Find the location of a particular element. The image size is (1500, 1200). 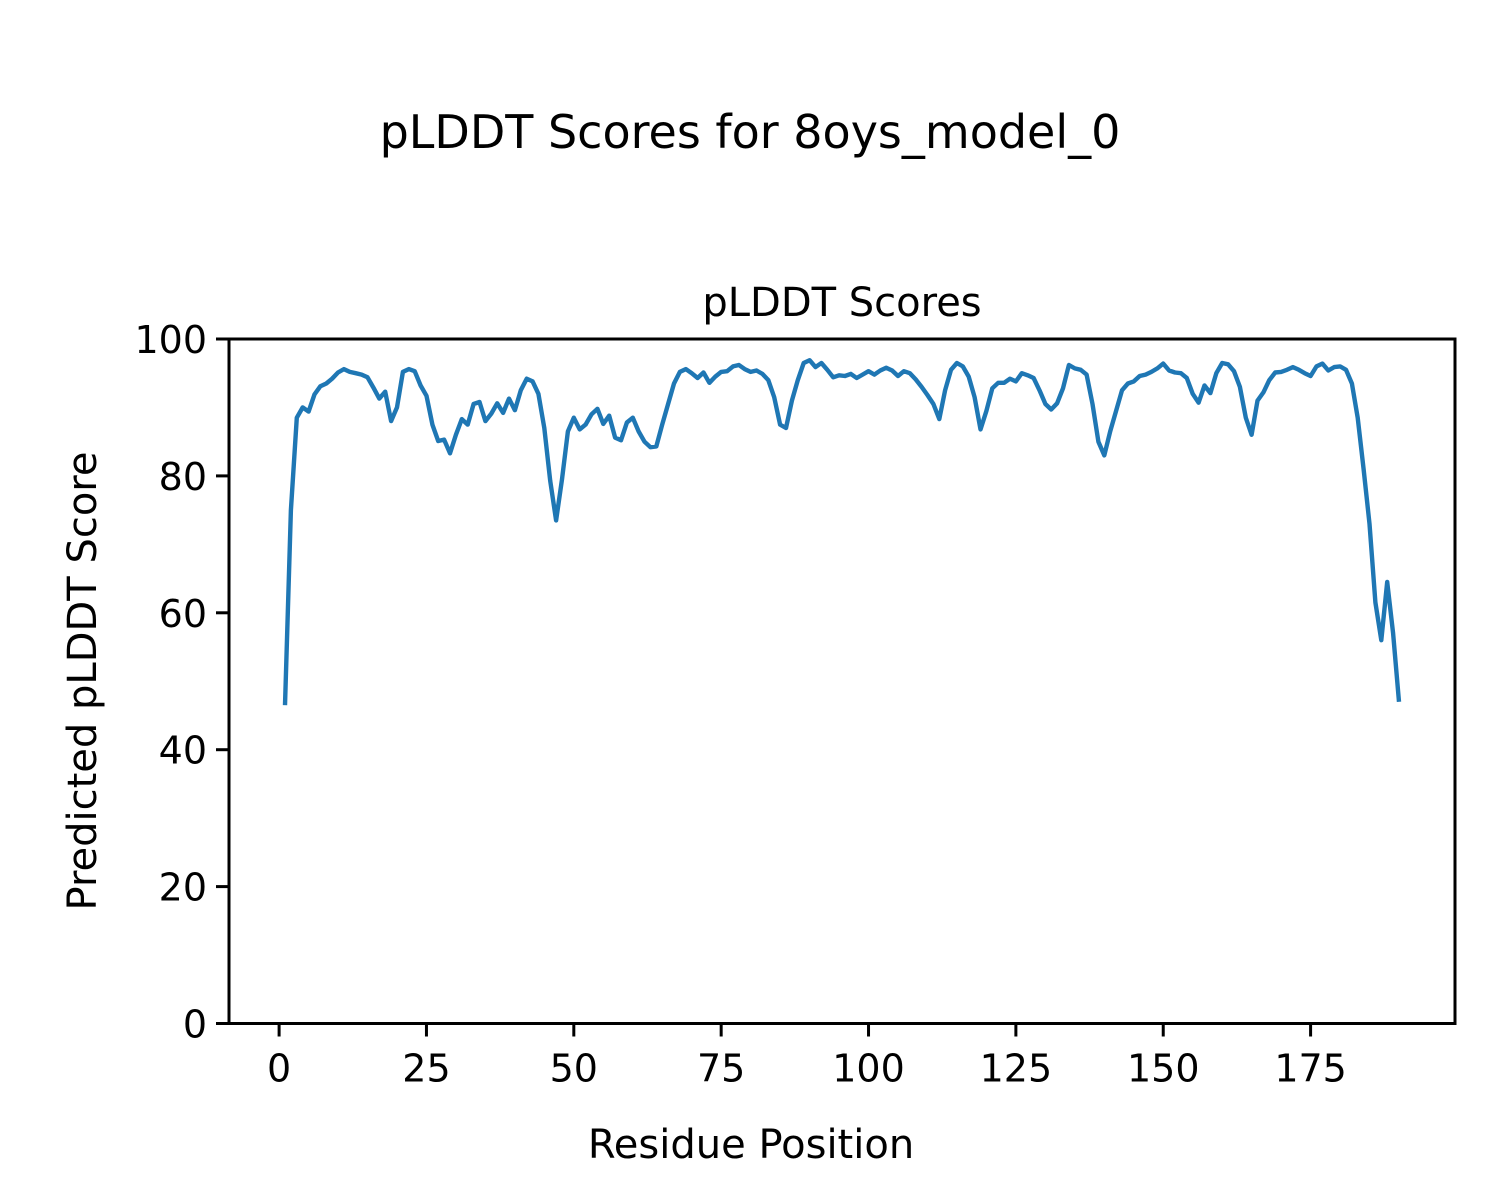

x-tick-label: 0 is located at coordinates (279, 1069).